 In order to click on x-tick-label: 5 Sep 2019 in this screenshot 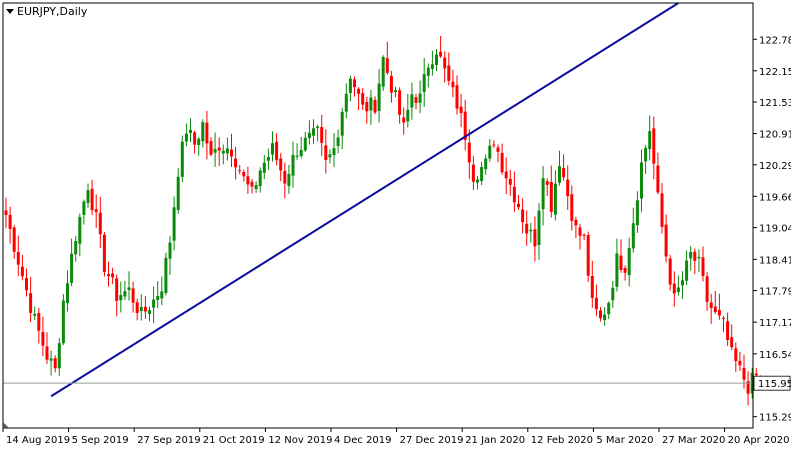, I will do `click(100, 440)`.